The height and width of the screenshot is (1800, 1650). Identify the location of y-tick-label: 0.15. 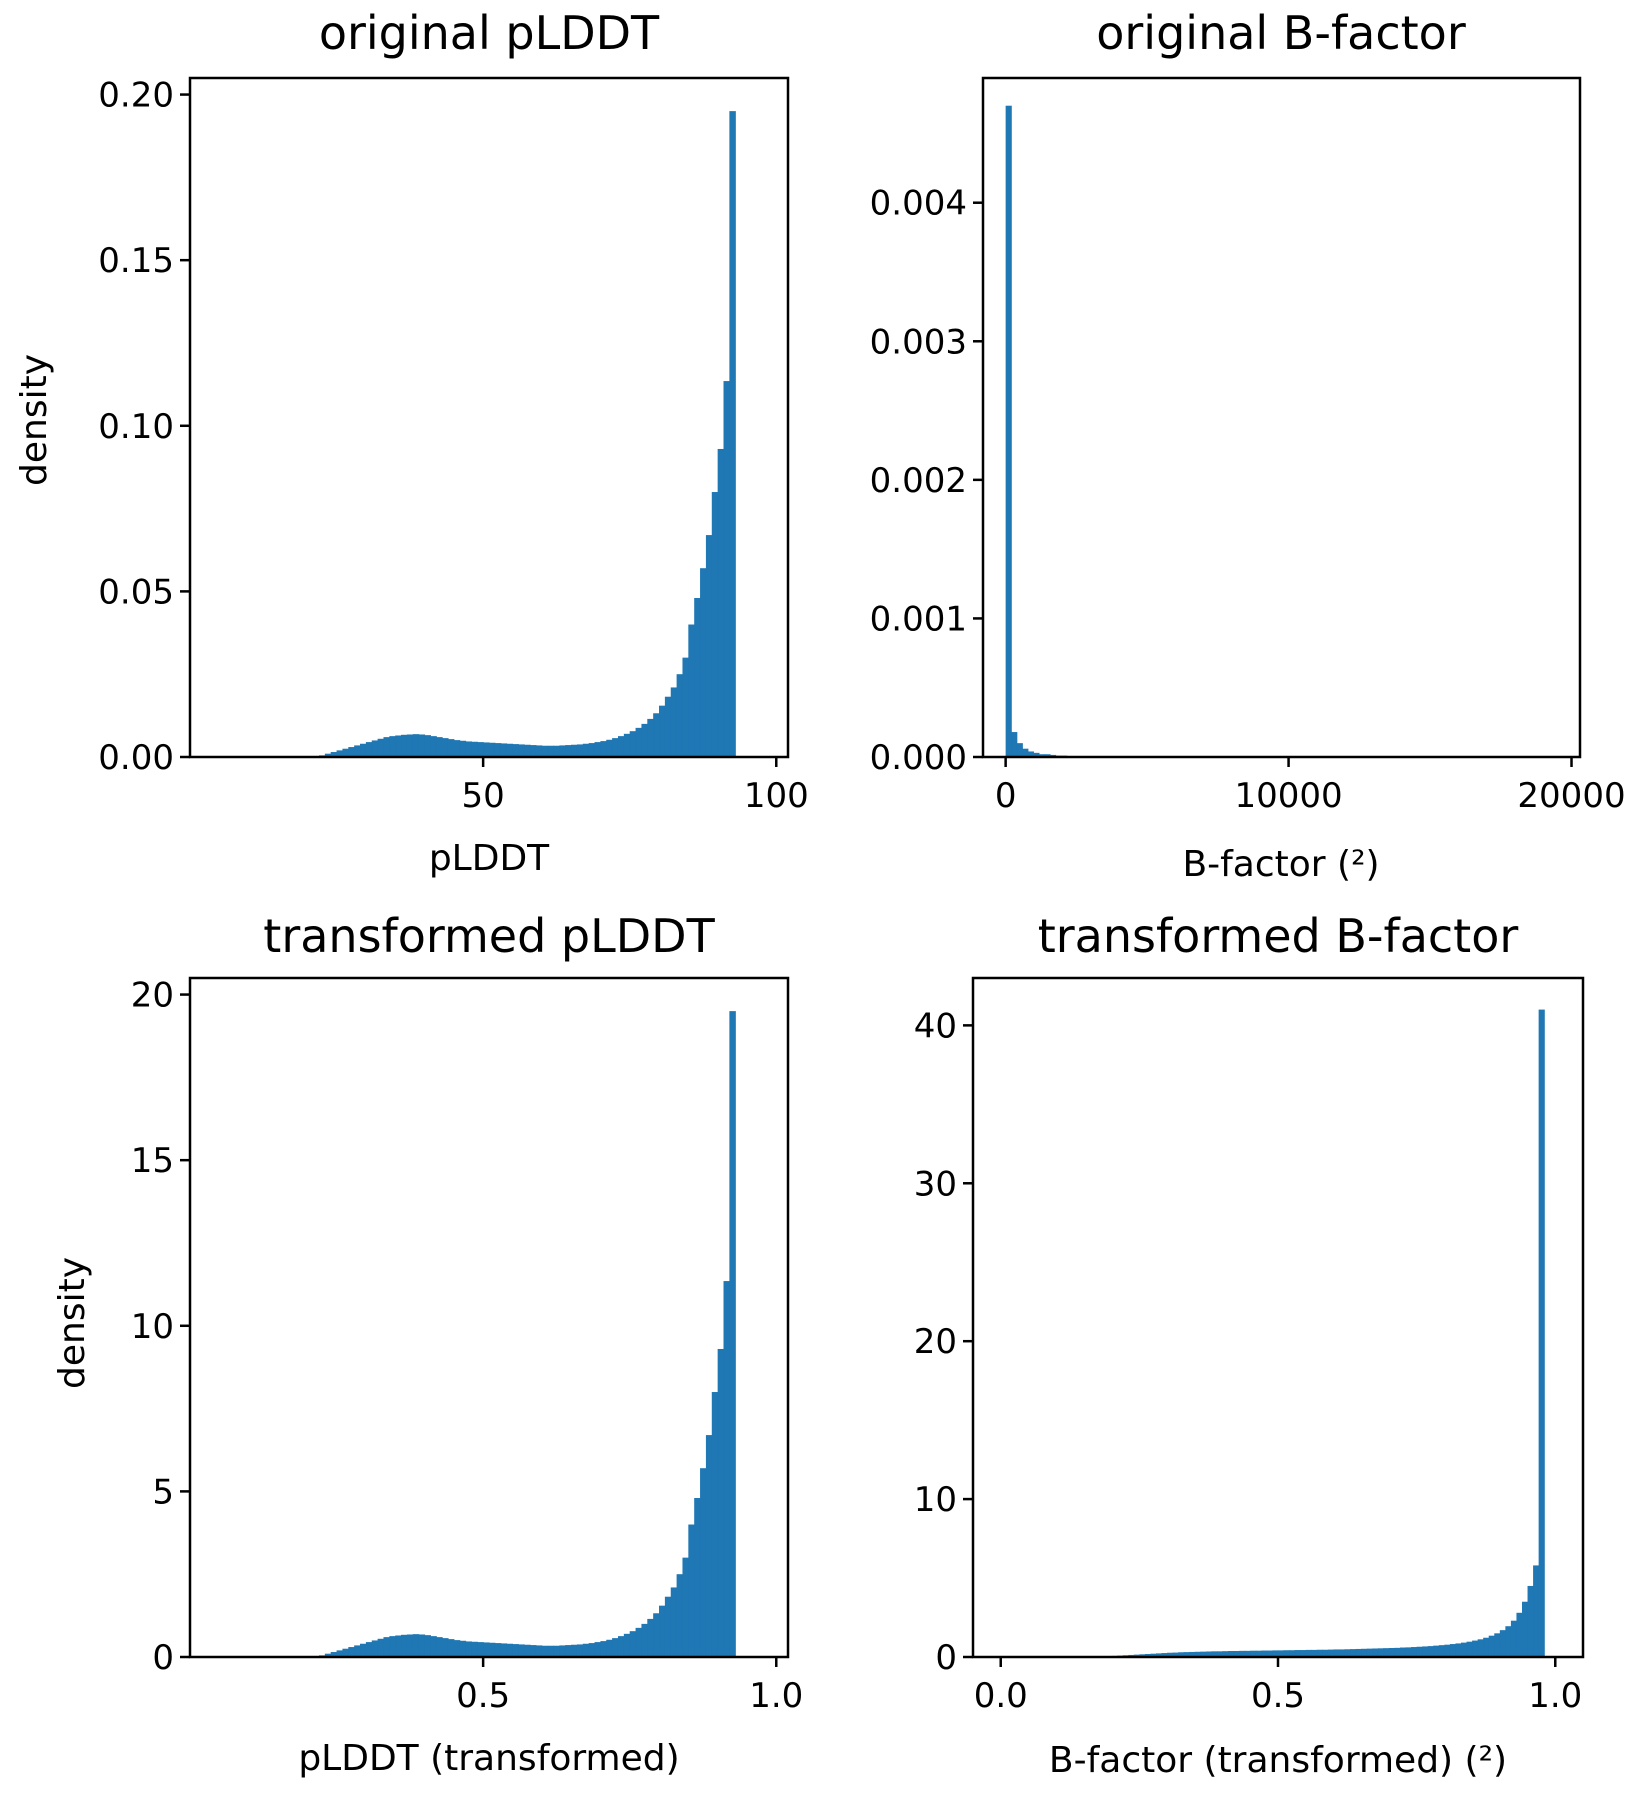
(136, 261).